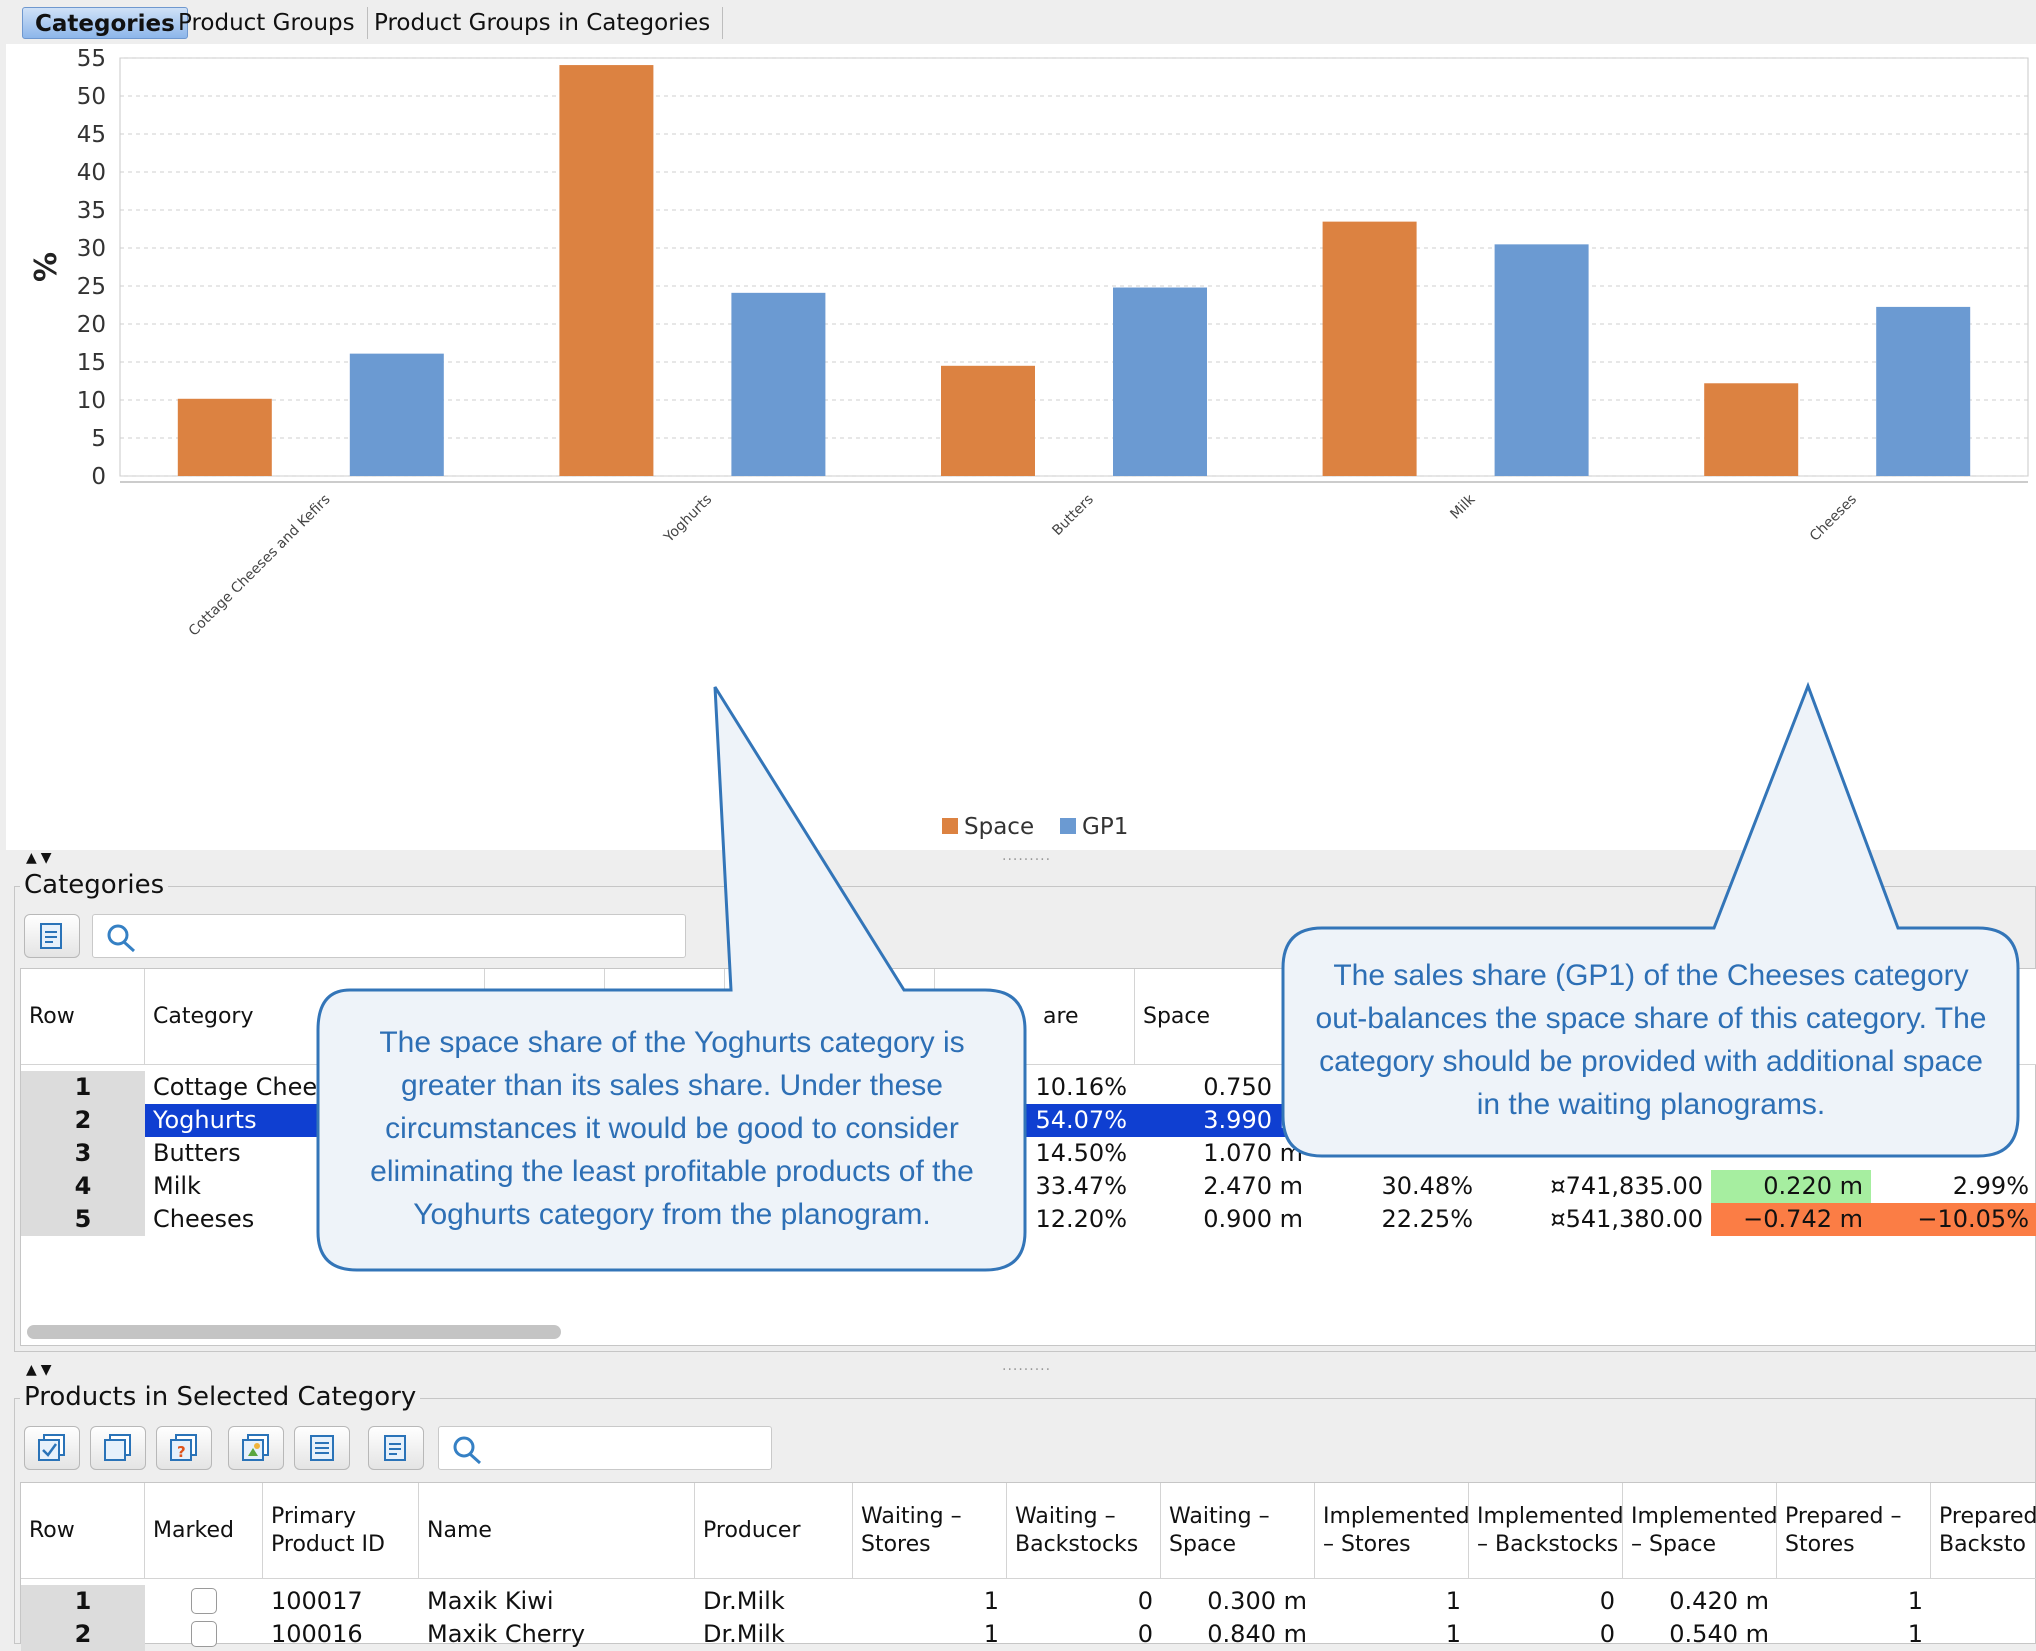 The image size is (2036, 1651). What do you see at coordinates (1253, 1186) in the screenshot?
I see `space-value: 2.470 m` at bounding box center [1253, 1186].